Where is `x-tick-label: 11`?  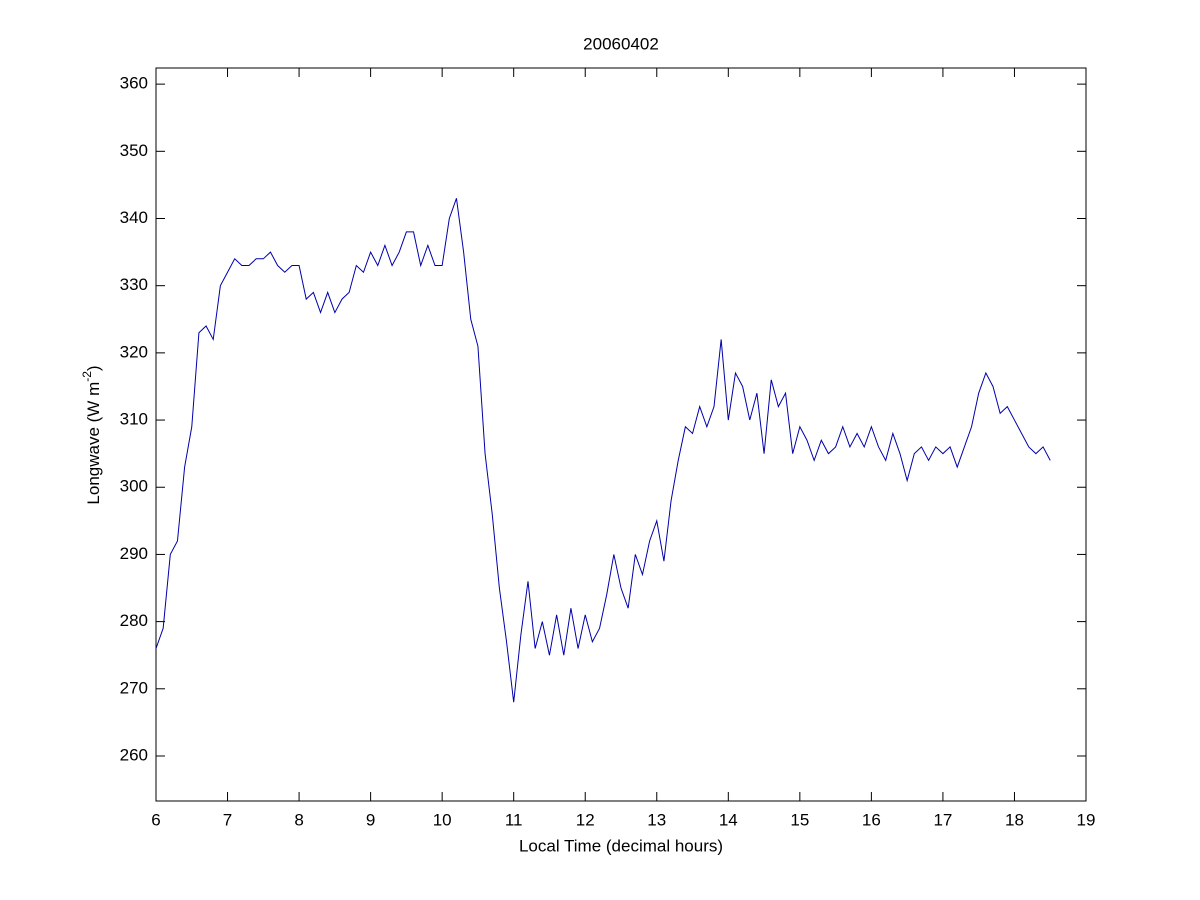 x-tick-label: 11 is located at coordinates (514, 819).